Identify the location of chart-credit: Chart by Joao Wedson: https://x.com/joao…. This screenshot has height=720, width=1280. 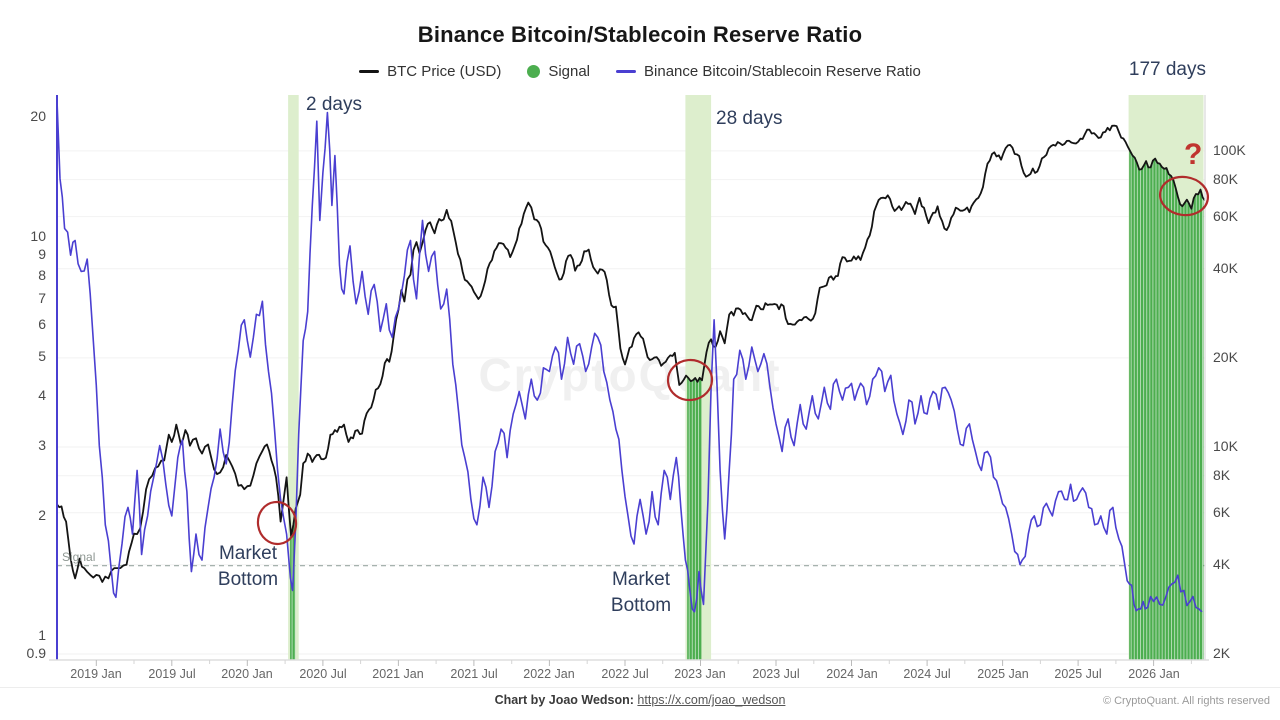
(640, 700).